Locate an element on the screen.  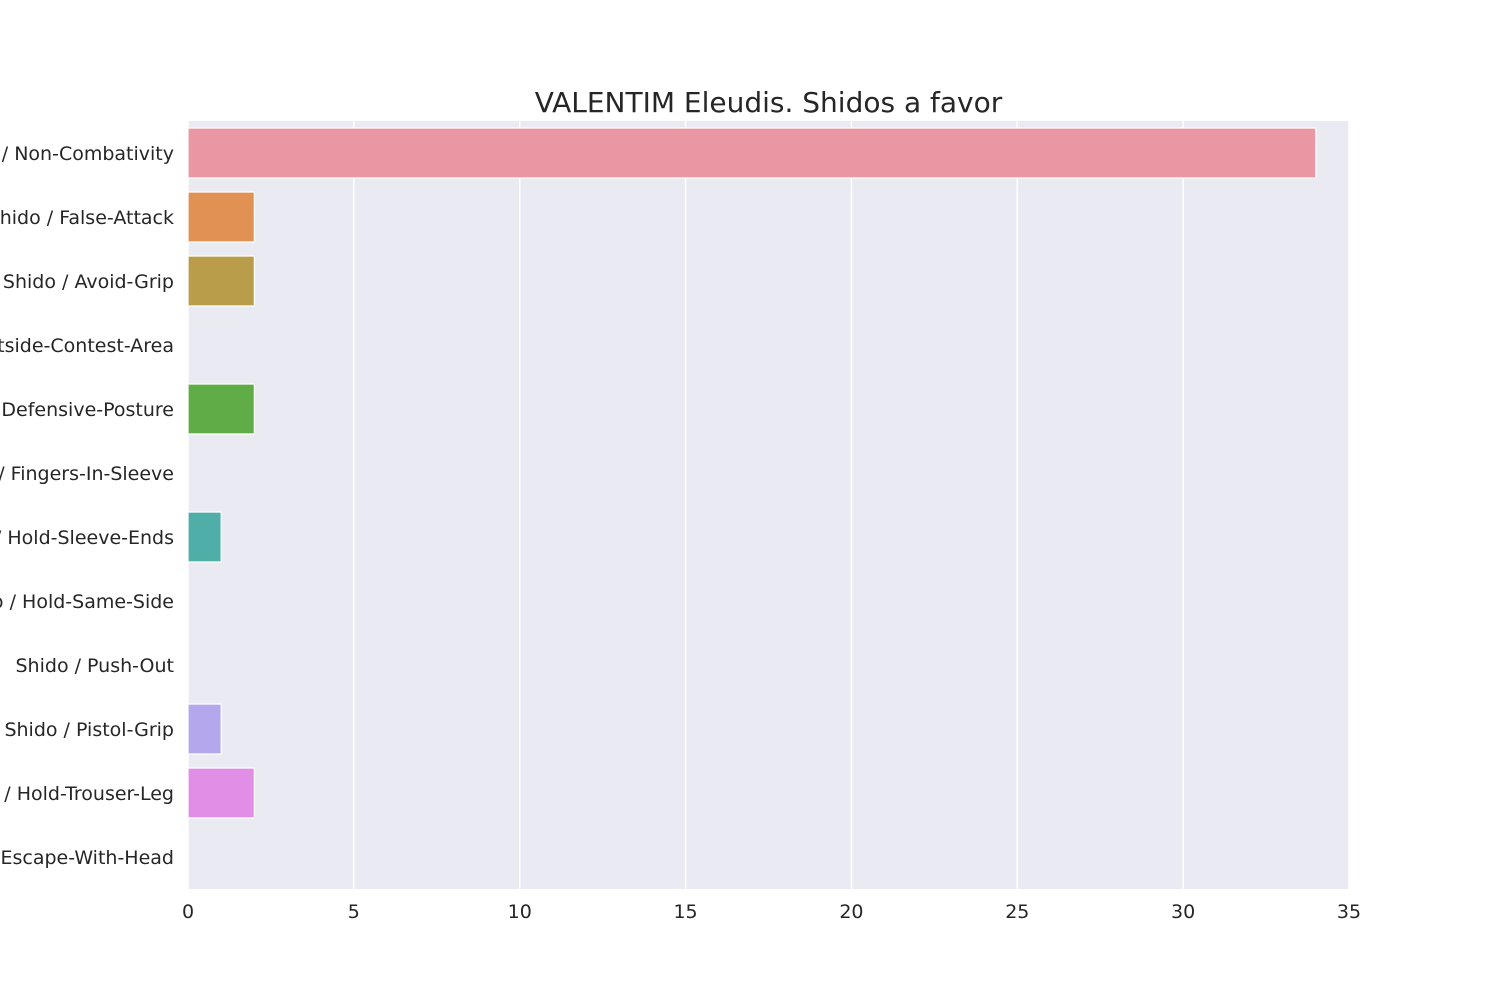
x-tick-label: 20 is located at coordinates (851, 912).